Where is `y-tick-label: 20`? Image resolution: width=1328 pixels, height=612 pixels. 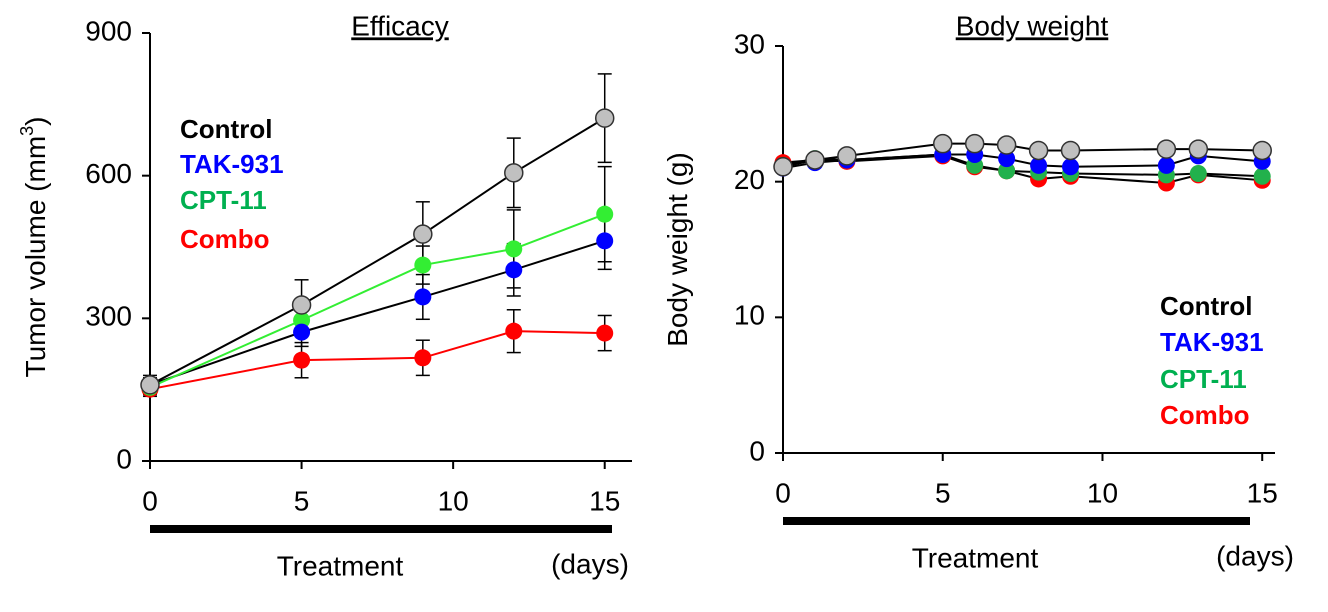
y-tick-label: 20 is located at coordinates (749, 179).